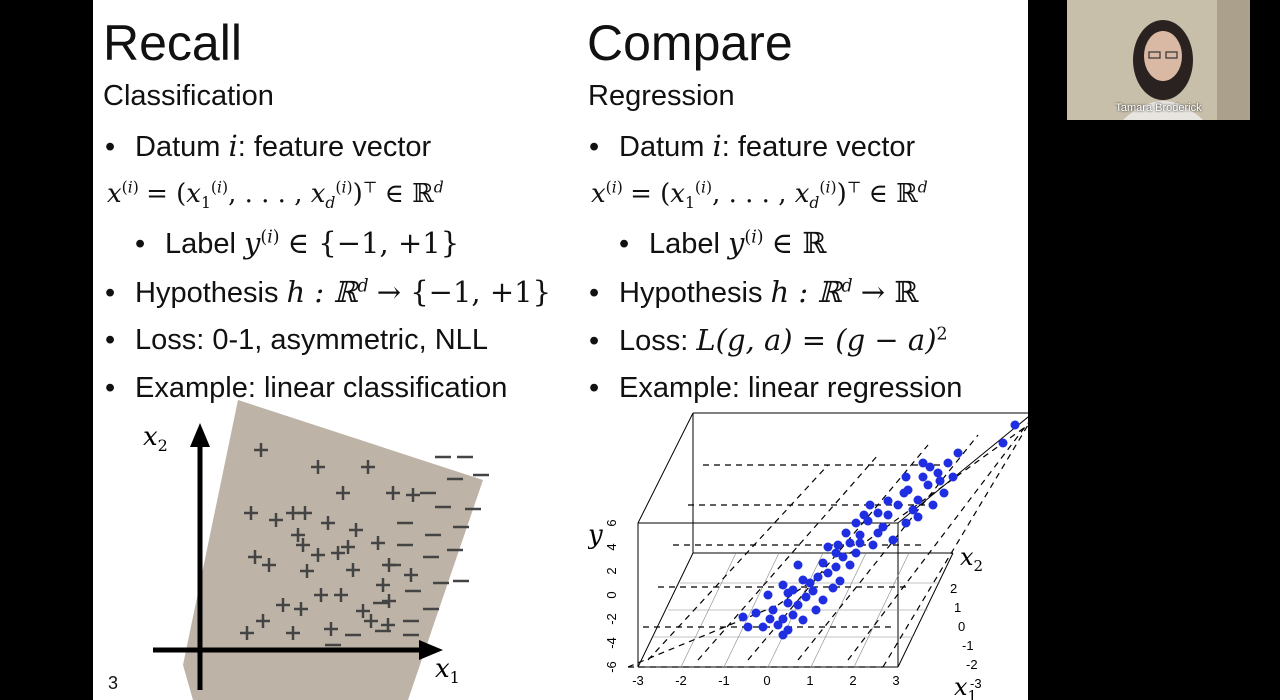  Describe the element at coordinates (447, 670) in the screenshot. I see `x1-axis-label: x1` at that location.